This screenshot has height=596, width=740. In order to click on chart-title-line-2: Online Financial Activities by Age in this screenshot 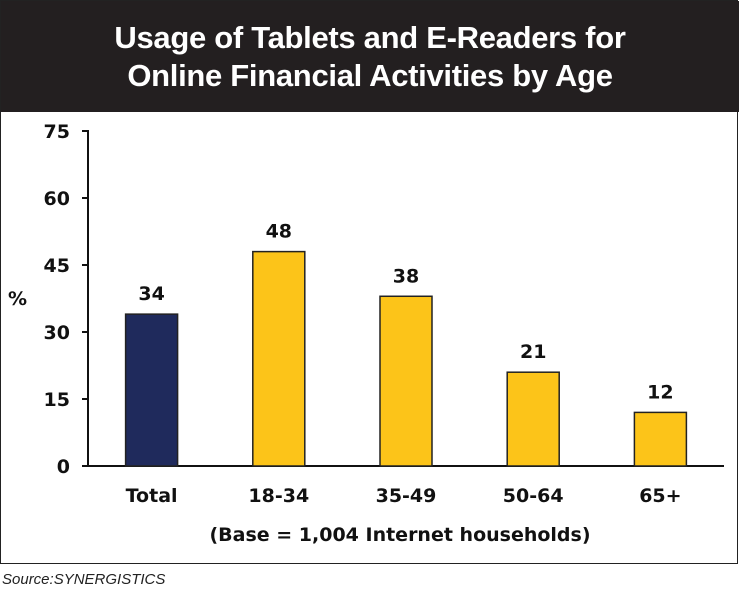, I will do `click(370, 75)`.